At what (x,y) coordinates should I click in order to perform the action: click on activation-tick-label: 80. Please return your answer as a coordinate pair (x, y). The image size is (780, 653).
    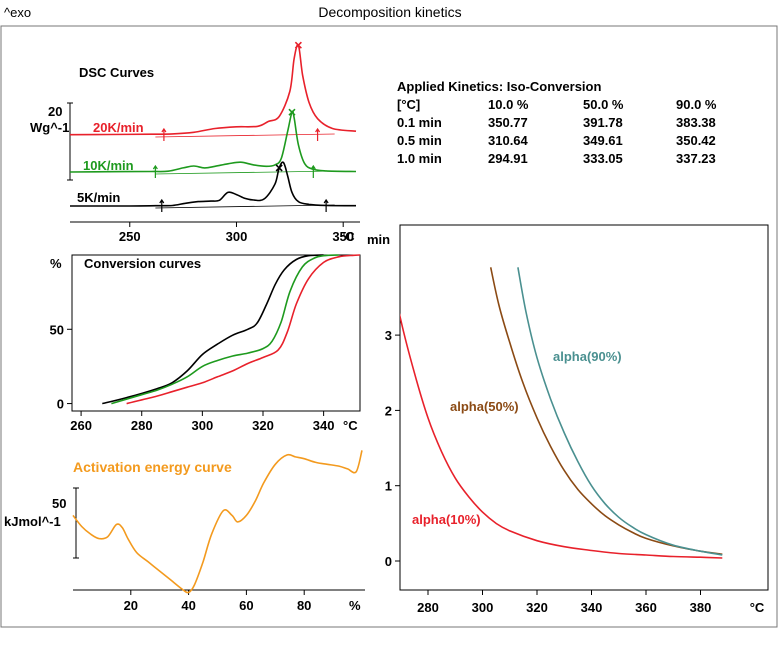
    Looking at the image, I should click on (304, 605).